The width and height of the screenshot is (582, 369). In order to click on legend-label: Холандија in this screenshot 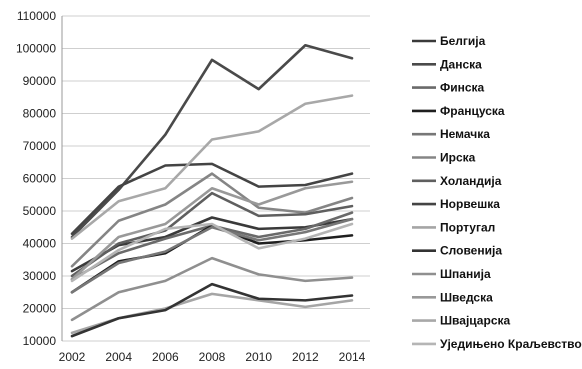, I will do `click(471, 181)`.